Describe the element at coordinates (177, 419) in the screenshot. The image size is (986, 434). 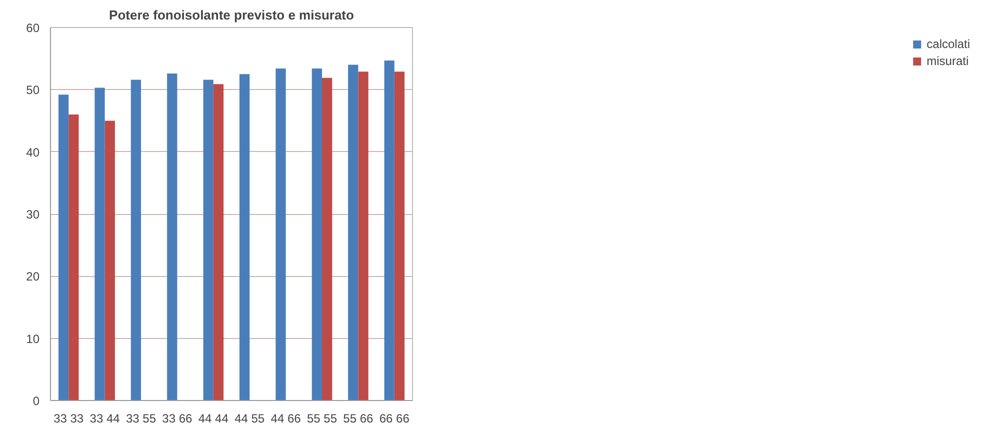
I see `x-tick-label: 33 66` at that location.